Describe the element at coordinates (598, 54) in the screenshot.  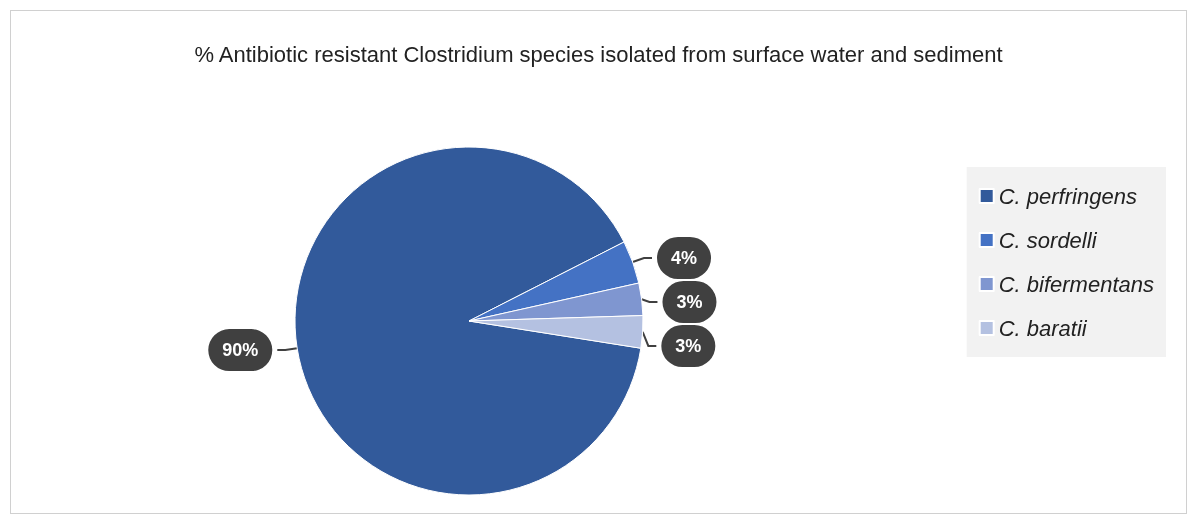
I see `chart-title: % Antibiotic resistant Clostridium species isolated from surface water and sediment` at that location.